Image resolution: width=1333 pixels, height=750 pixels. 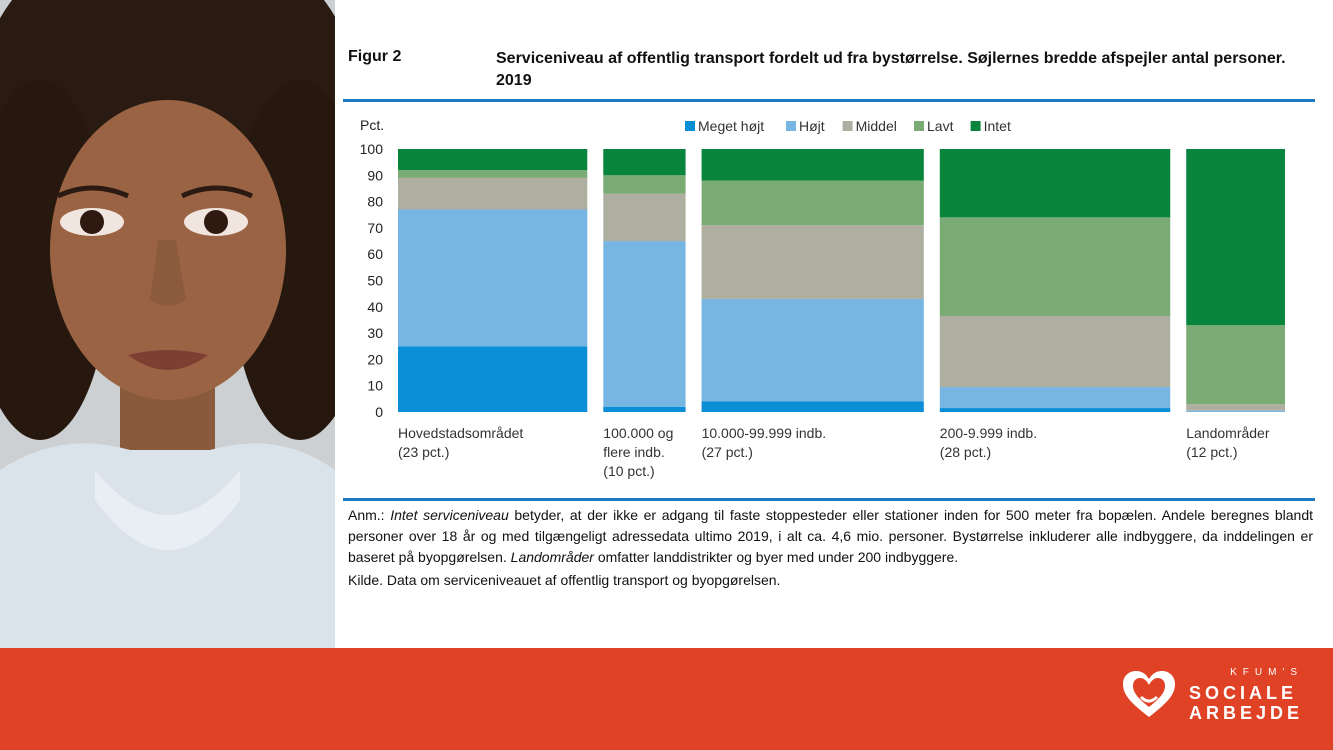 What do you see at coordinates (1148, 694) in the screenshot?
I see `heart-logo-icon` at bounding box center [1148, 694].